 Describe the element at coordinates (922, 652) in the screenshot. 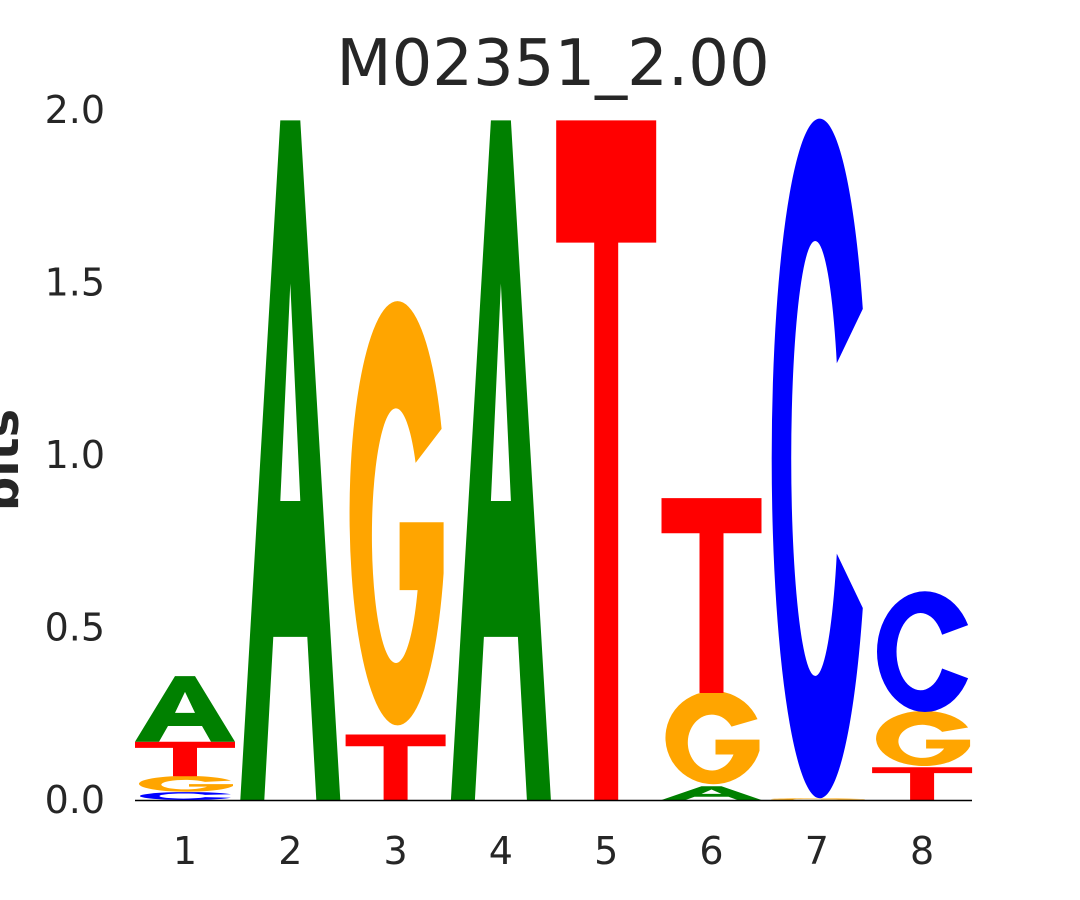

I see `logo-letter-C-pos8` at that location.